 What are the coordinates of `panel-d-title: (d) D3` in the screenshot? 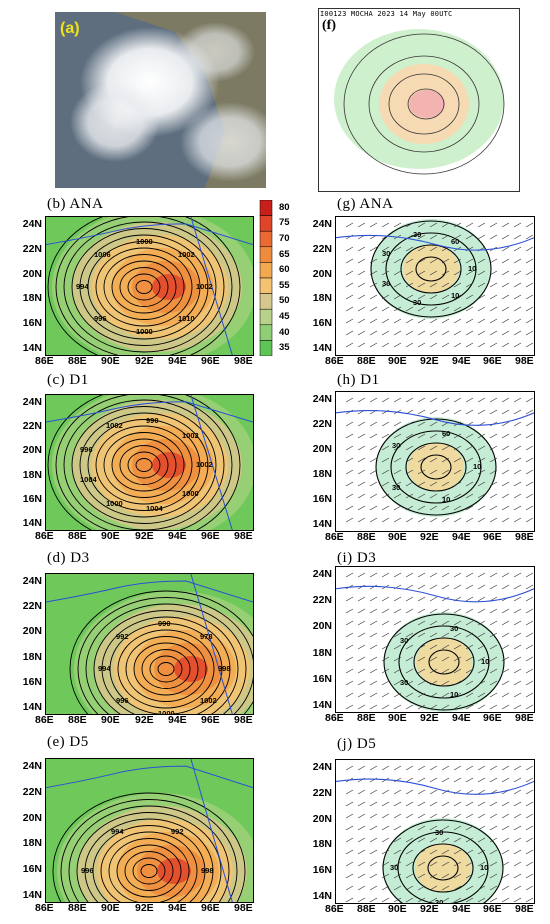 It's located at (68, 558).